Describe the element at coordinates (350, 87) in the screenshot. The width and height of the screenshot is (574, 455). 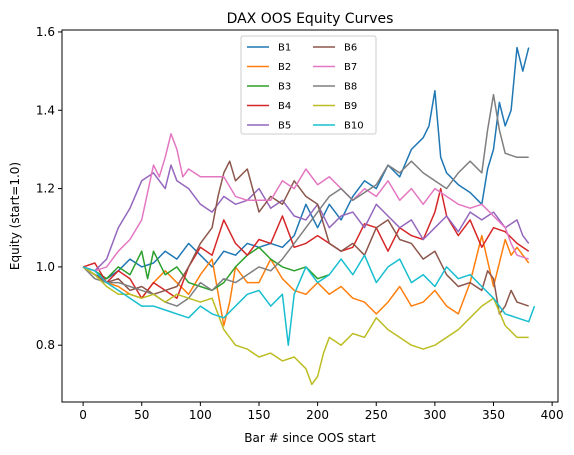
I see `legend-label-b8: B8` at that location.